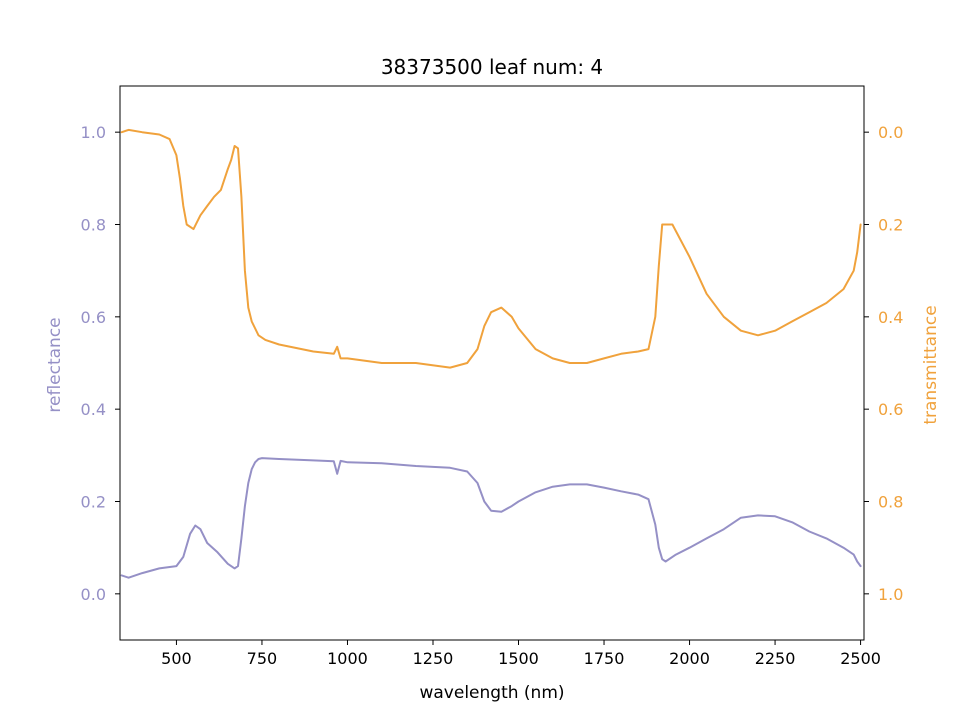 The height and width of the screenshot is (720, 960). I want to click on y-left-tick-label: 0.2, so click(93, 502).